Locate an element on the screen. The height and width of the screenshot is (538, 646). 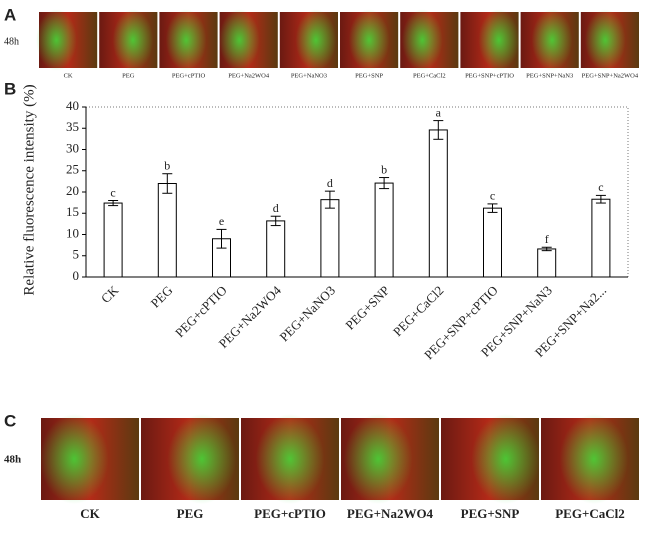
panel-label: C is located at coordinates (10, 420).